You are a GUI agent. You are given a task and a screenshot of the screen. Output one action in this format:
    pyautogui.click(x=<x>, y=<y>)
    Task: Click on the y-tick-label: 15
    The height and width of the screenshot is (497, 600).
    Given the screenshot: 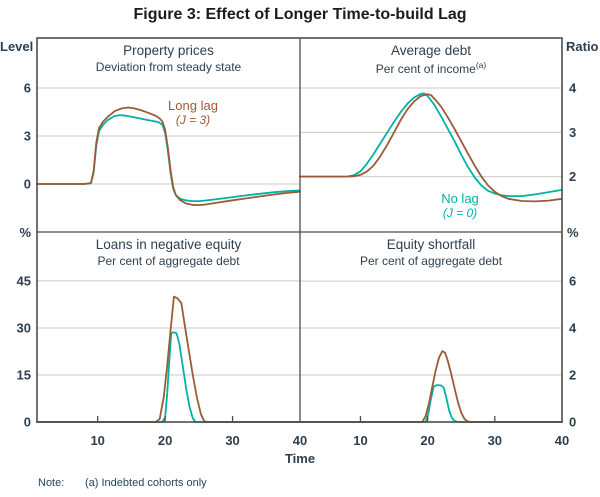 What is the action you would take?
    pyautogui.click(x=24, y=374)
    